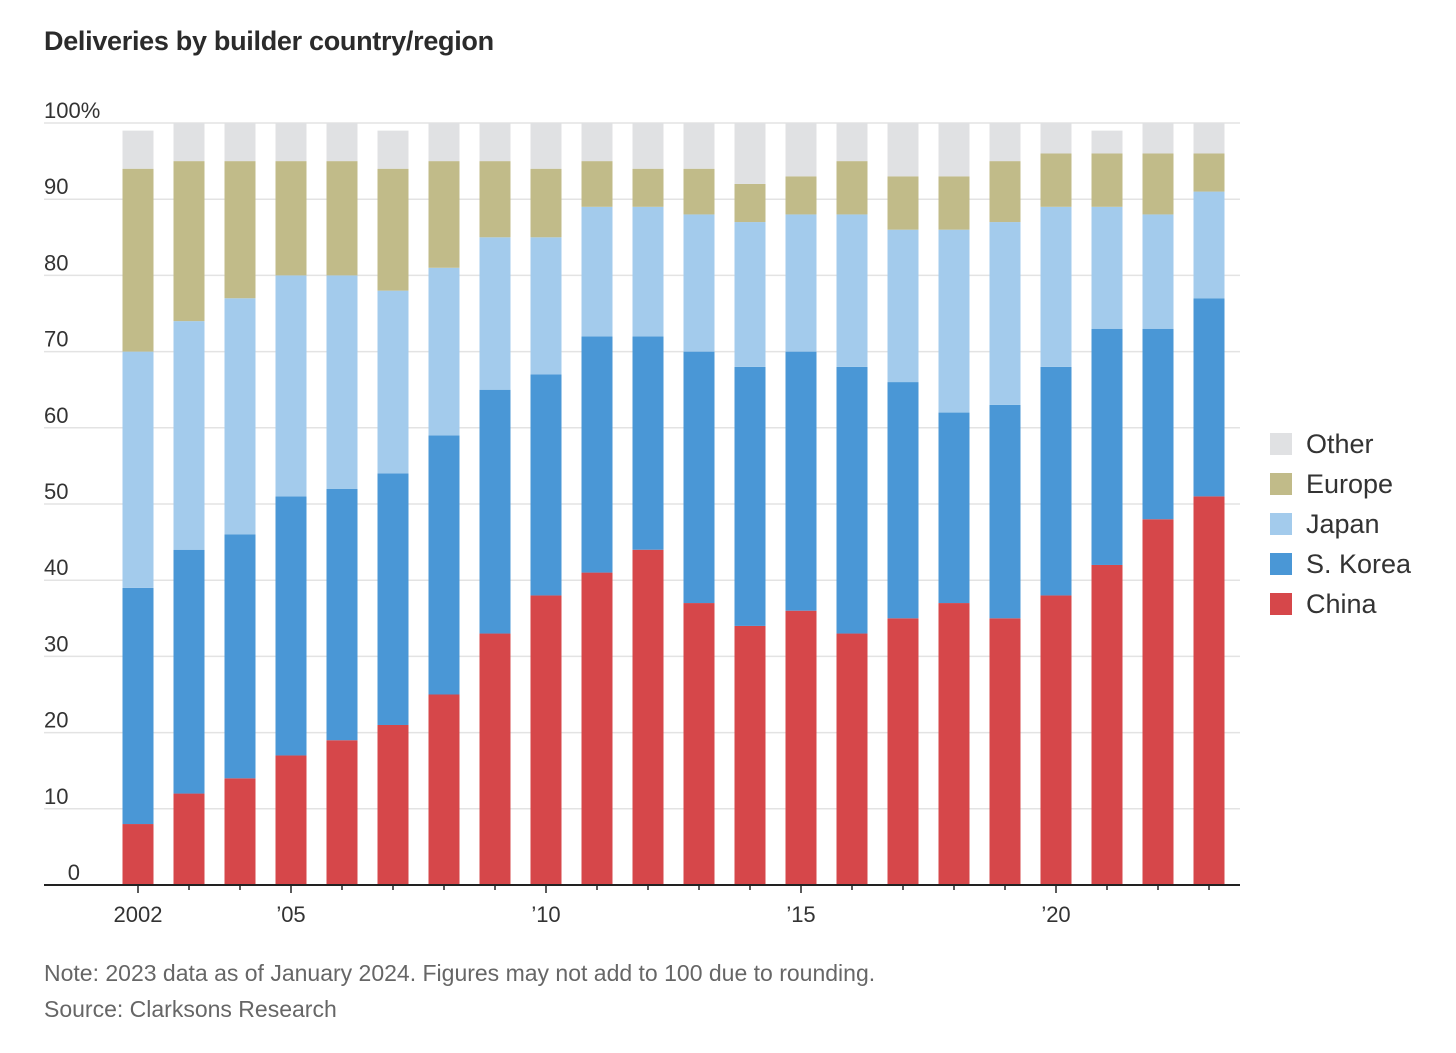 This screenshot has height=1053, width=1456. What do you see at coordinates (1056, 740) in the screenshot?
I see `bar-china-2020` at bounding box center [1056, 740].